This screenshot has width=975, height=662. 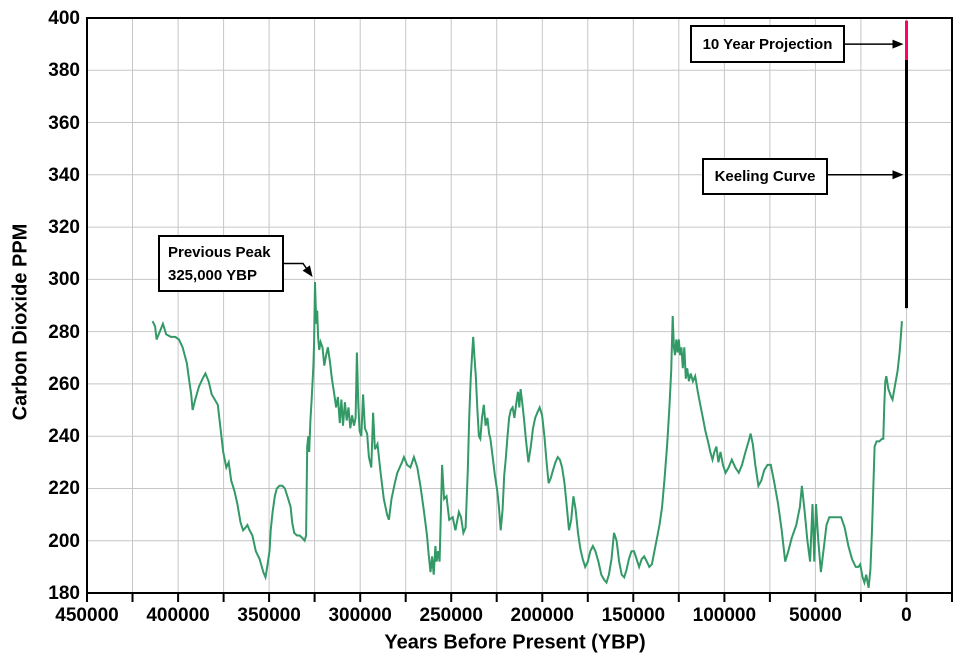 I want to click on x-tick-label: 0, so click(x=906, y=615).